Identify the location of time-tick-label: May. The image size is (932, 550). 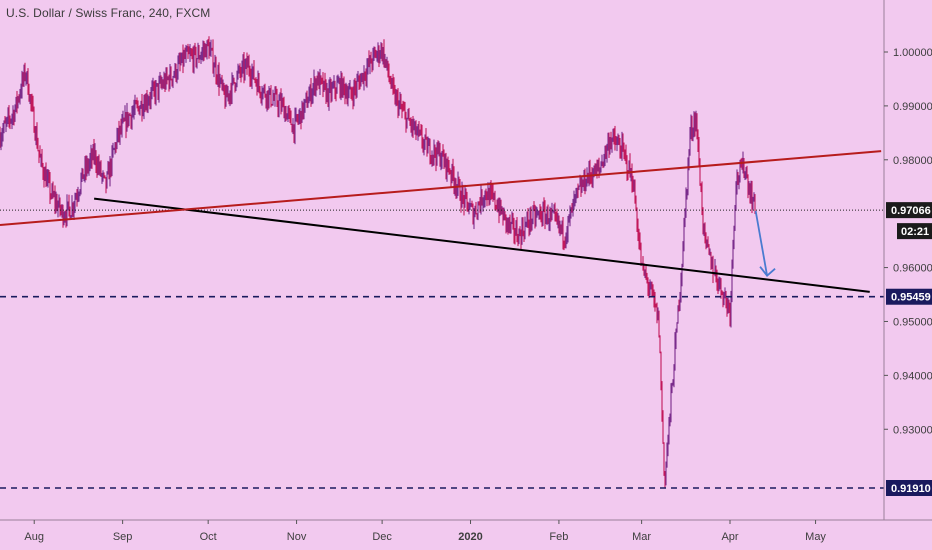
(815, 537).